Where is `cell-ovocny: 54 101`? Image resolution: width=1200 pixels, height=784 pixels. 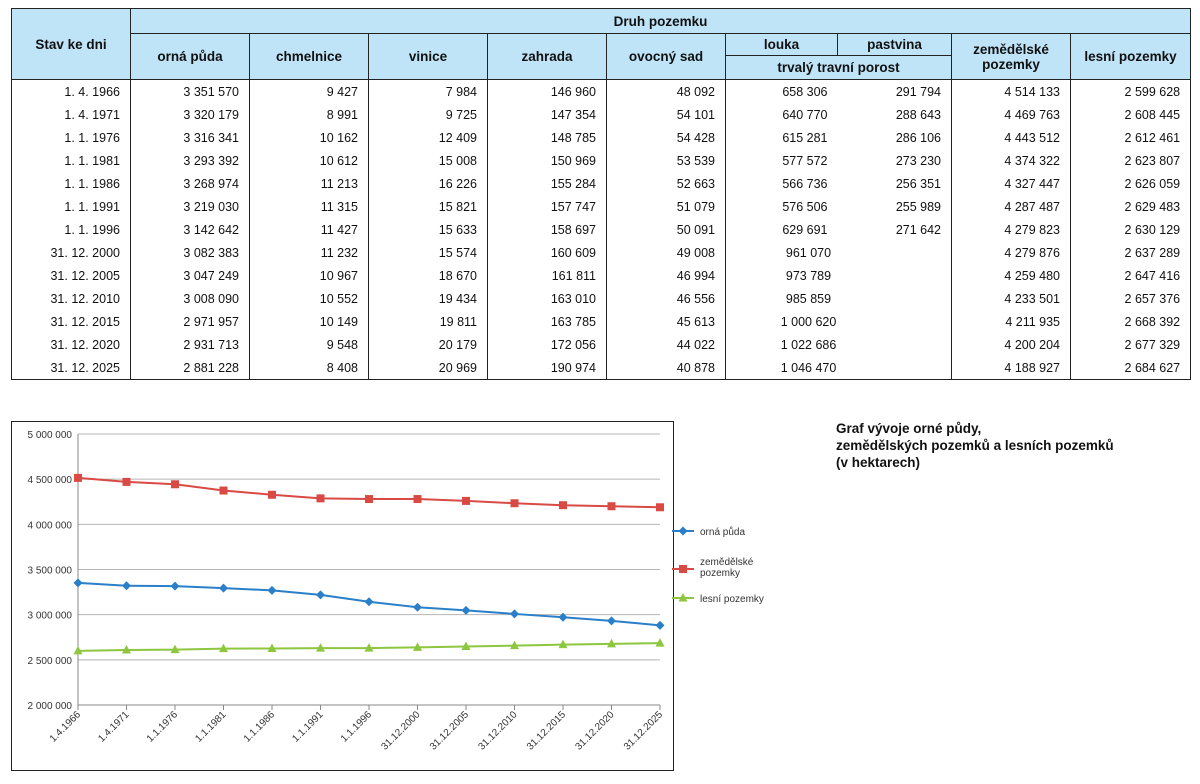
cell-ovocny: 54 101 is located at coordinates (666, 114).